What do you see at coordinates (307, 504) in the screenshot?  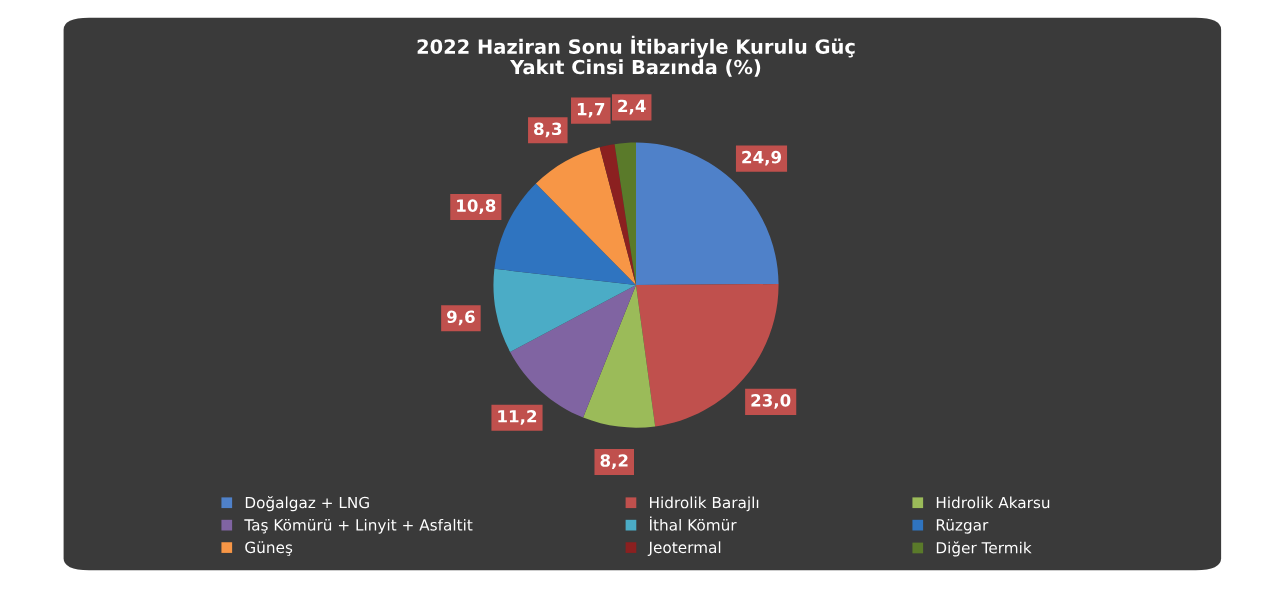 I see `legend-label: Doğalgaz + LNG` at bounding box center [307, 504].